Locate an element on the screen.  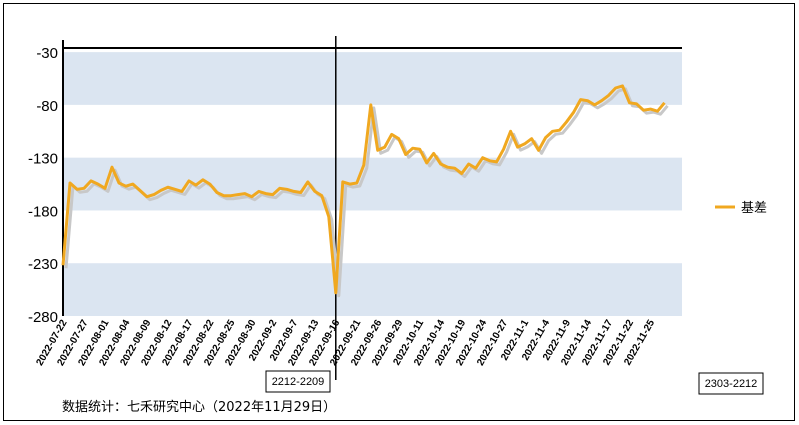
left-contract-box: 2212-2209 is located at coordinates (298, 381).